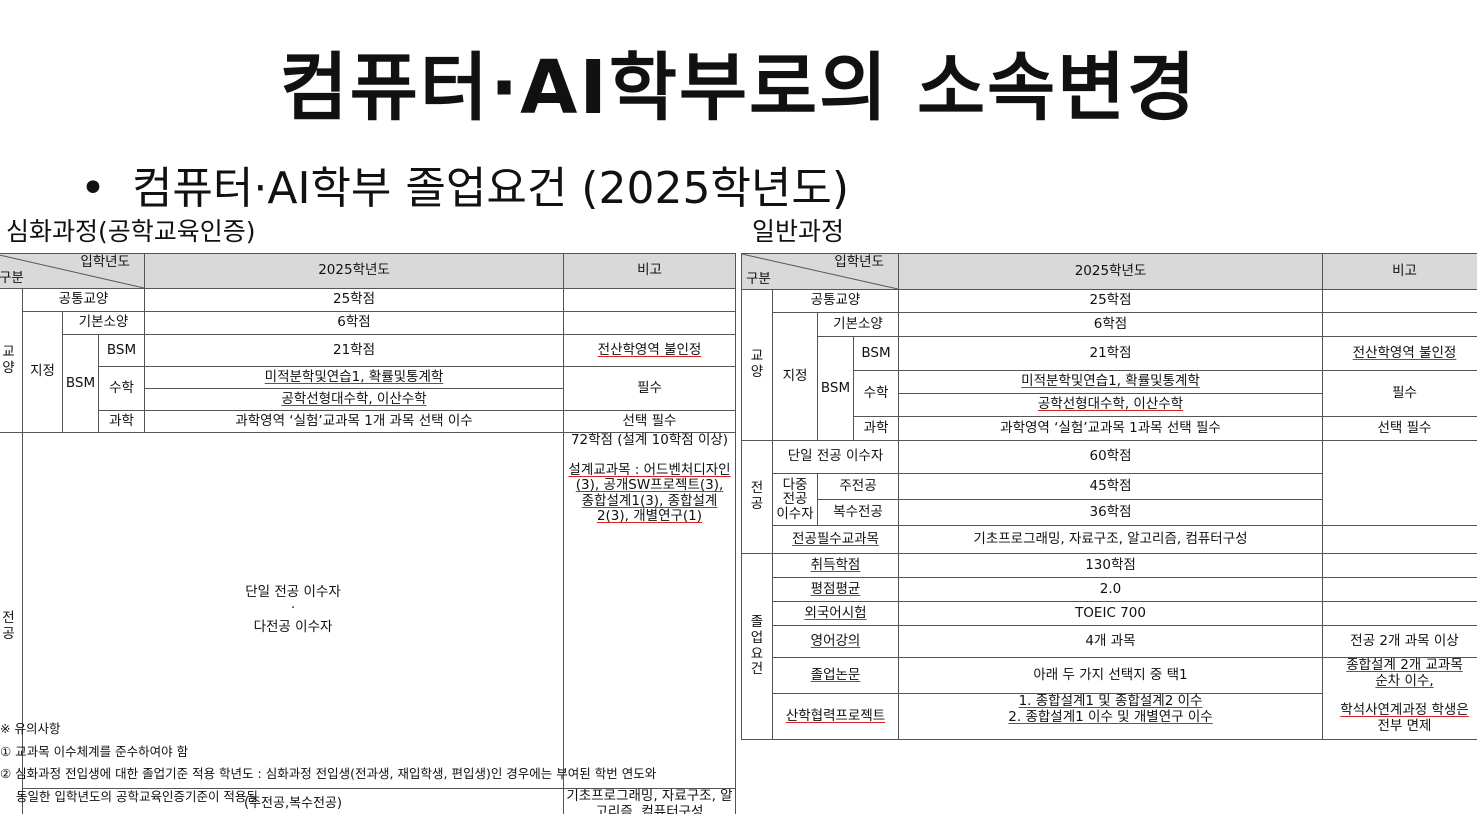  I want to click on major-note, so click(1399, 483).